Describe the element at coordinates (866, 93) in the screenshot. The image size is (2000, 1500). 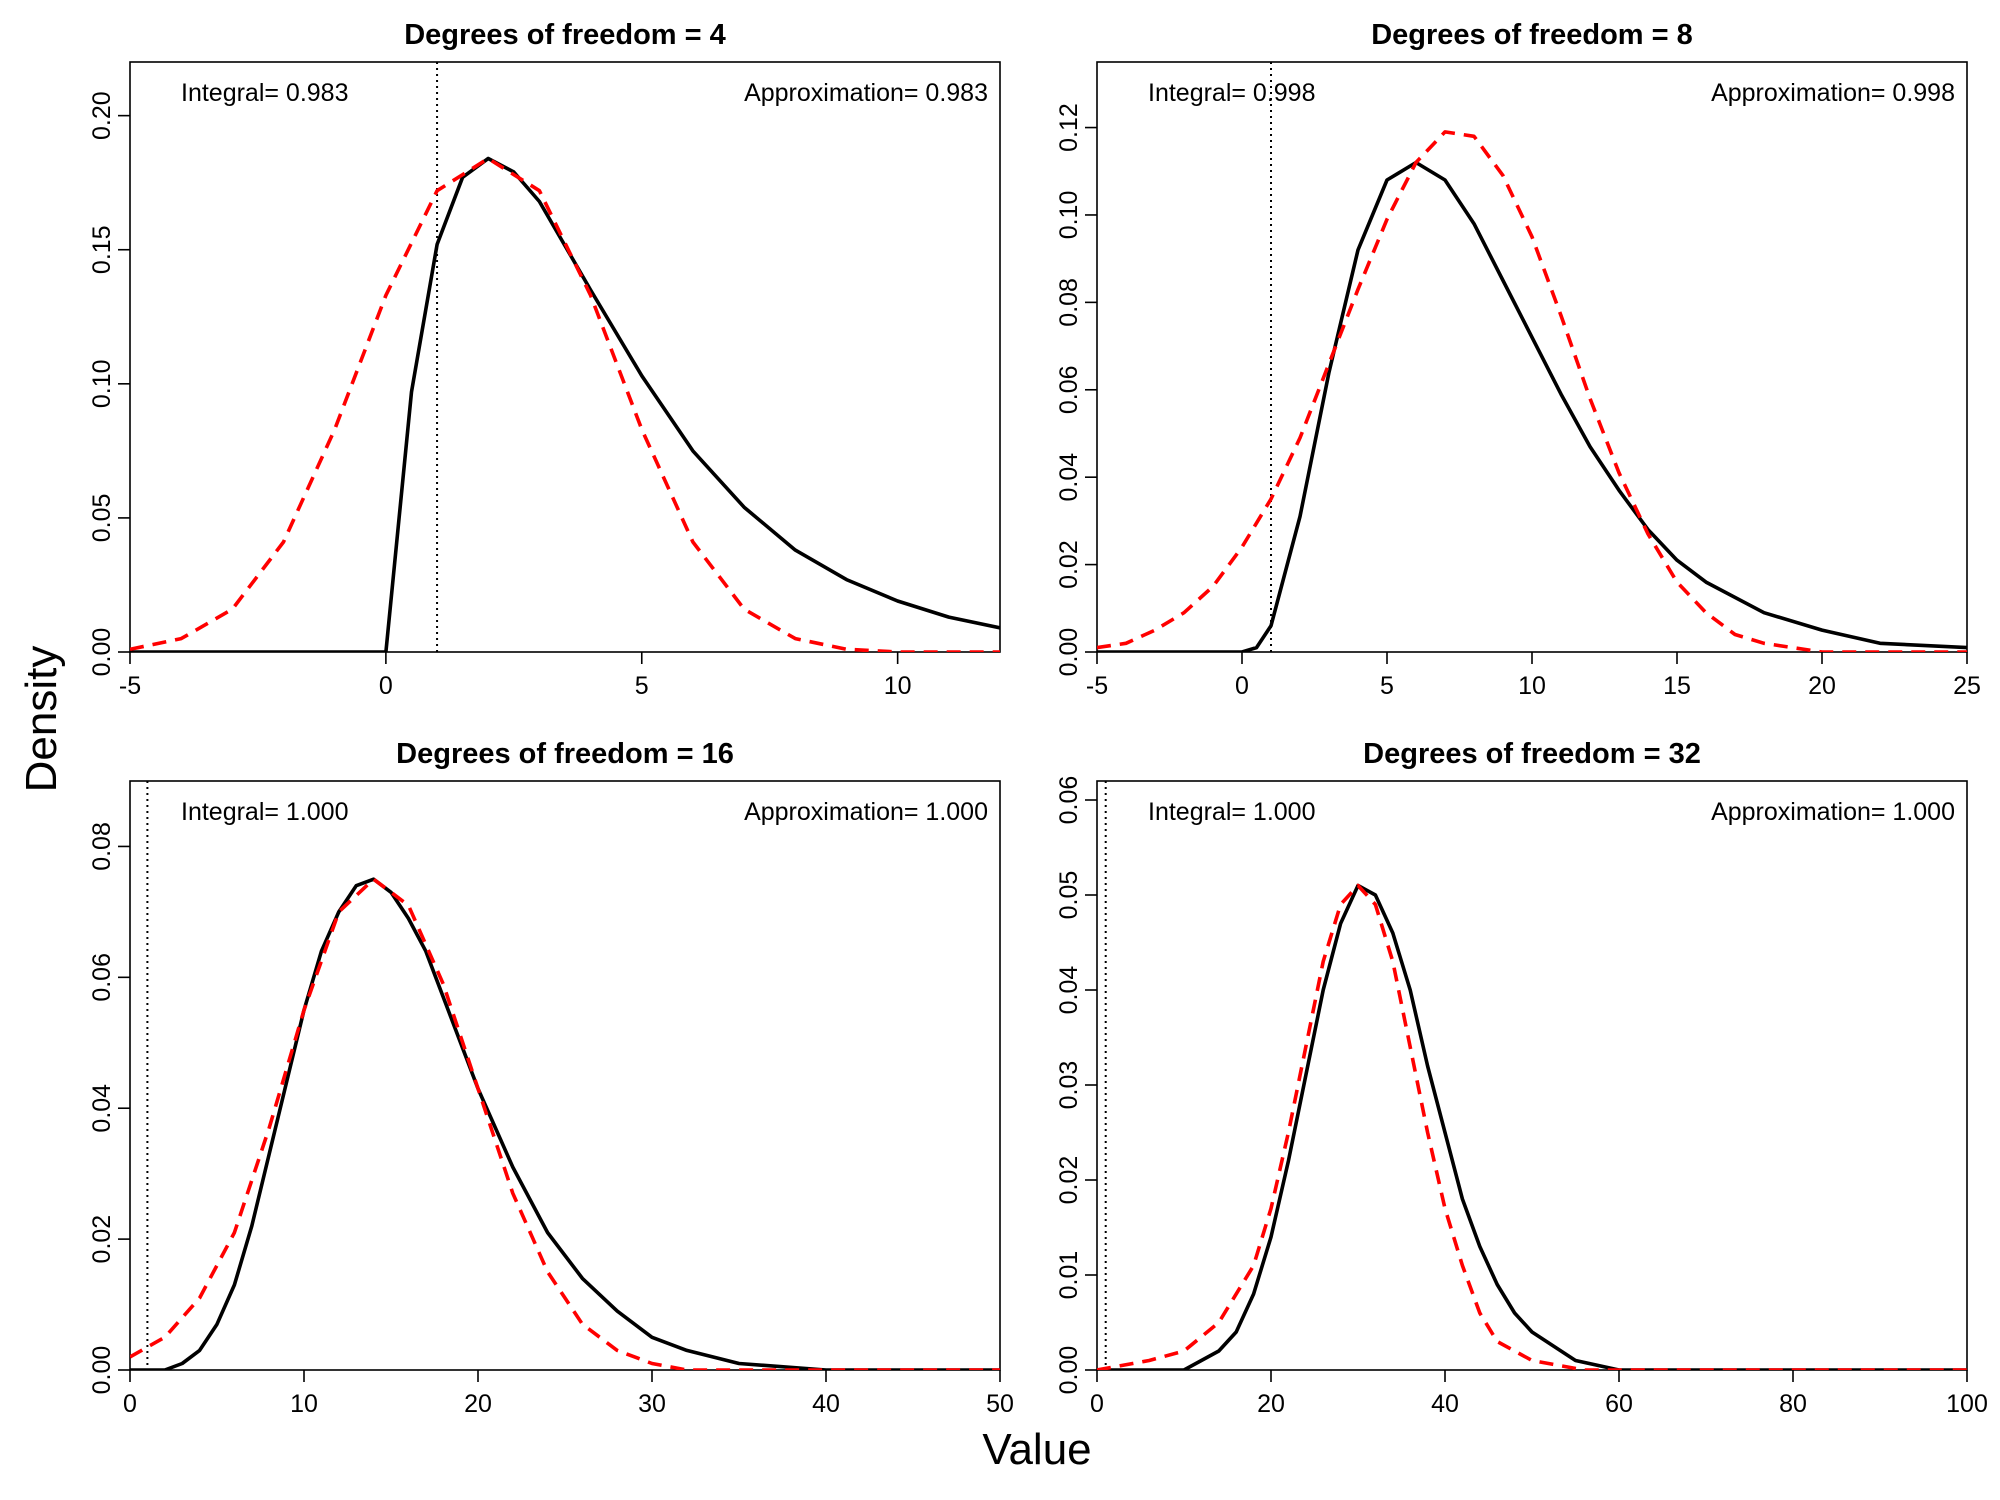
I see `approximation-annotation: Approximation= 0.983` at that location.